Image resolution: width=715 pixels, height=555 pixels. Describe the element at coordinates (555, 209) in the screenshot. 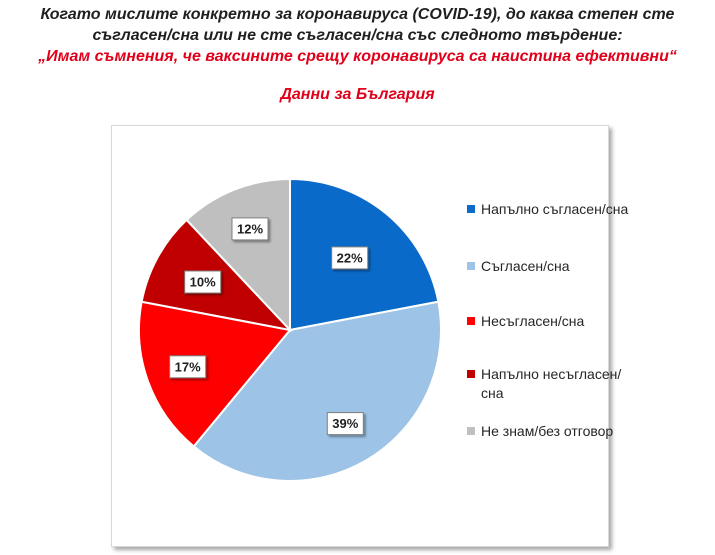

I see `legend-label: Напълно съгласен/сна` at that location.